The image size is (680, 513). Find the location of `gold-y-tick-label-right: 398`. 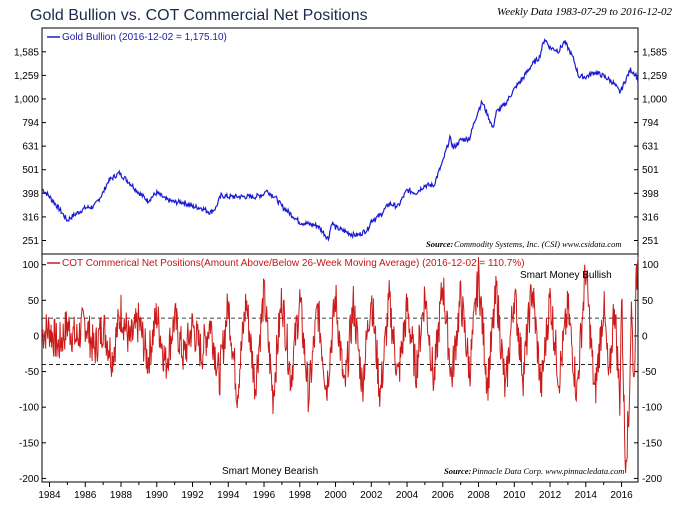

gold-y-tick-label-right: 398 is located at coordinates (650, 194).